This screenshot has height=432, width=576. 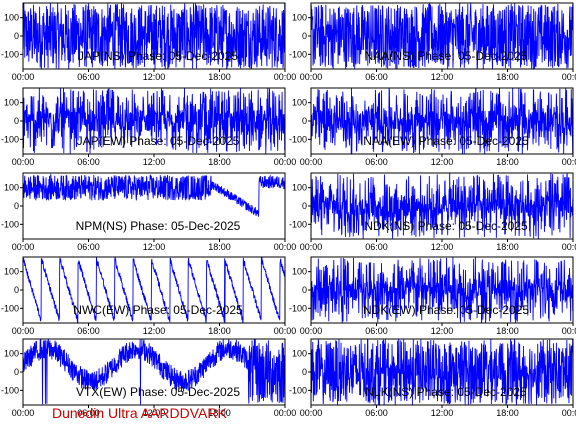 I want to click on panel-title: JAP(NS) Phase: 05-Dec-2025, so click(x=158, y=56).